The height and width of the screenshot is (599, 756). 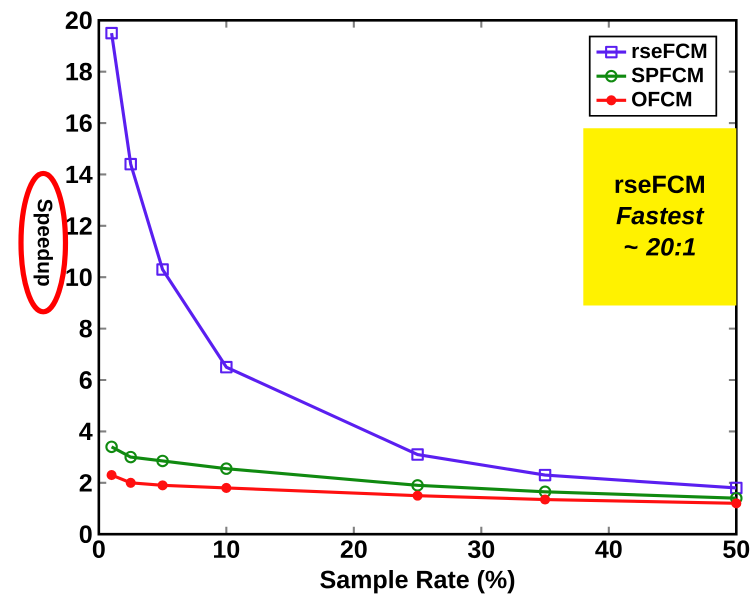 I want to click on y-tick-label: 18, so click(x=79, y=71).